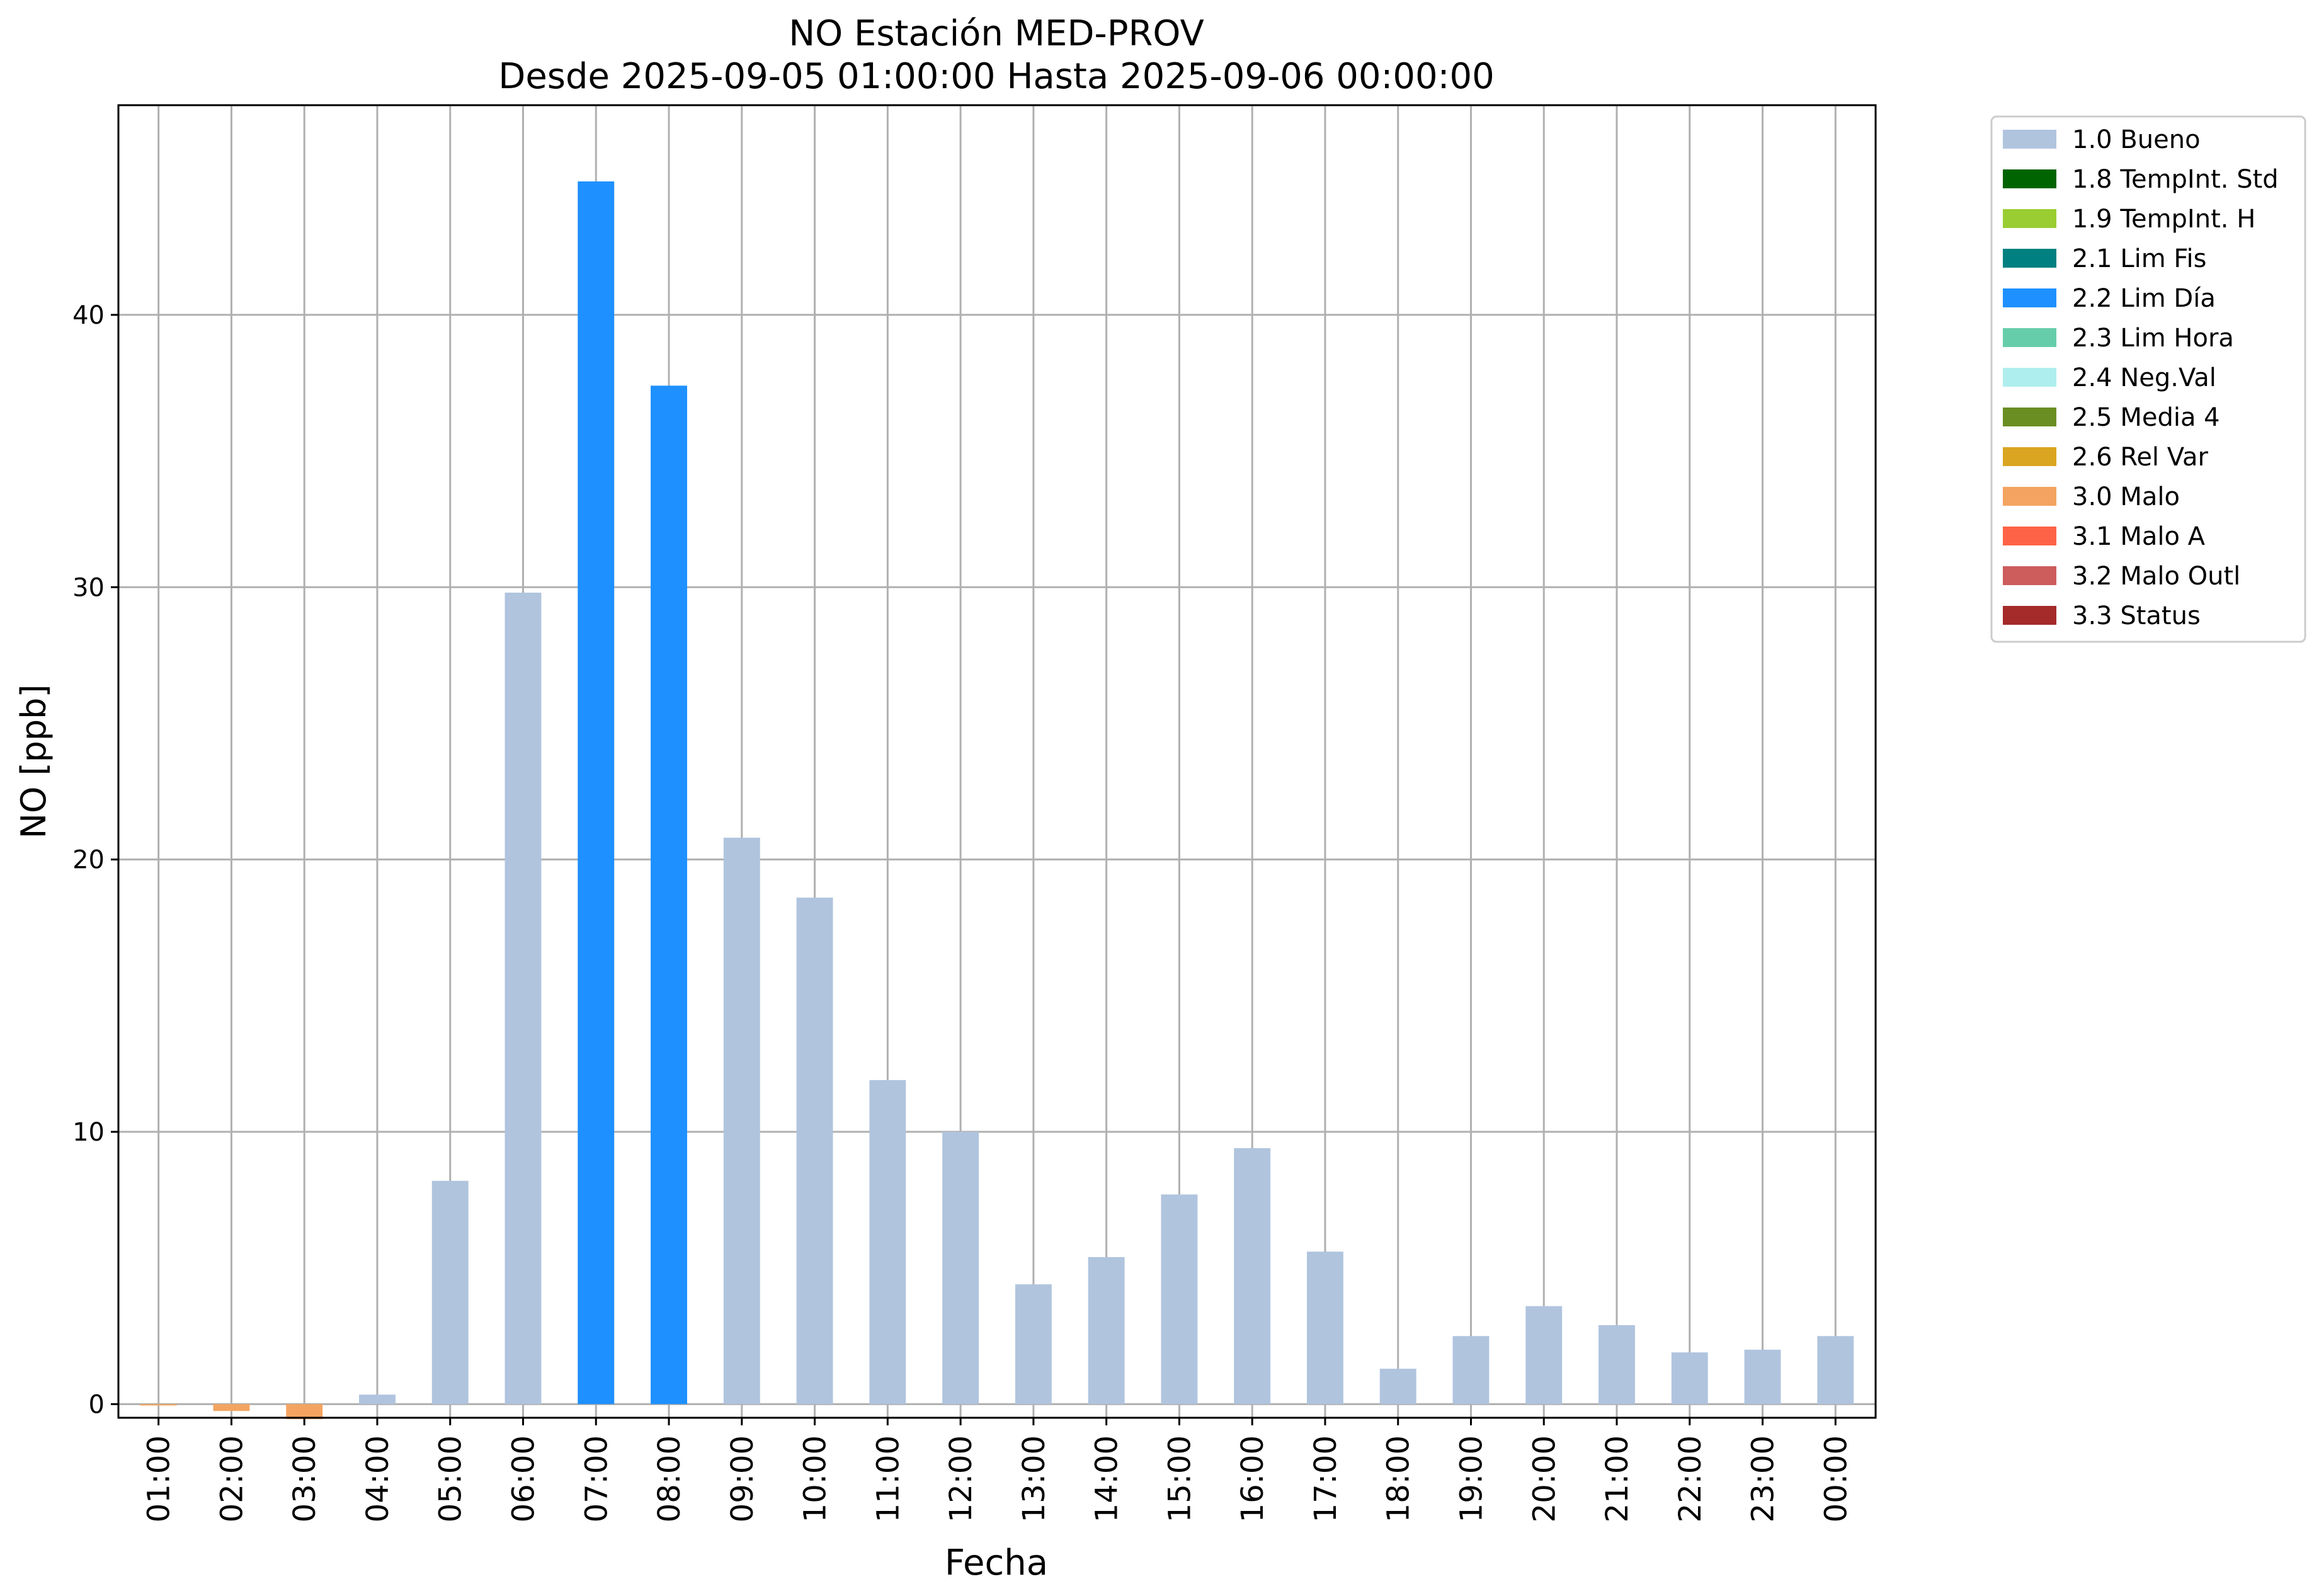 This screenshot has height=1596, width=2319. What do you see at coordinates (524, 1478) in the screenshot?
I see `x-tick-label: 06:00` at bounding box center [524, 1478].